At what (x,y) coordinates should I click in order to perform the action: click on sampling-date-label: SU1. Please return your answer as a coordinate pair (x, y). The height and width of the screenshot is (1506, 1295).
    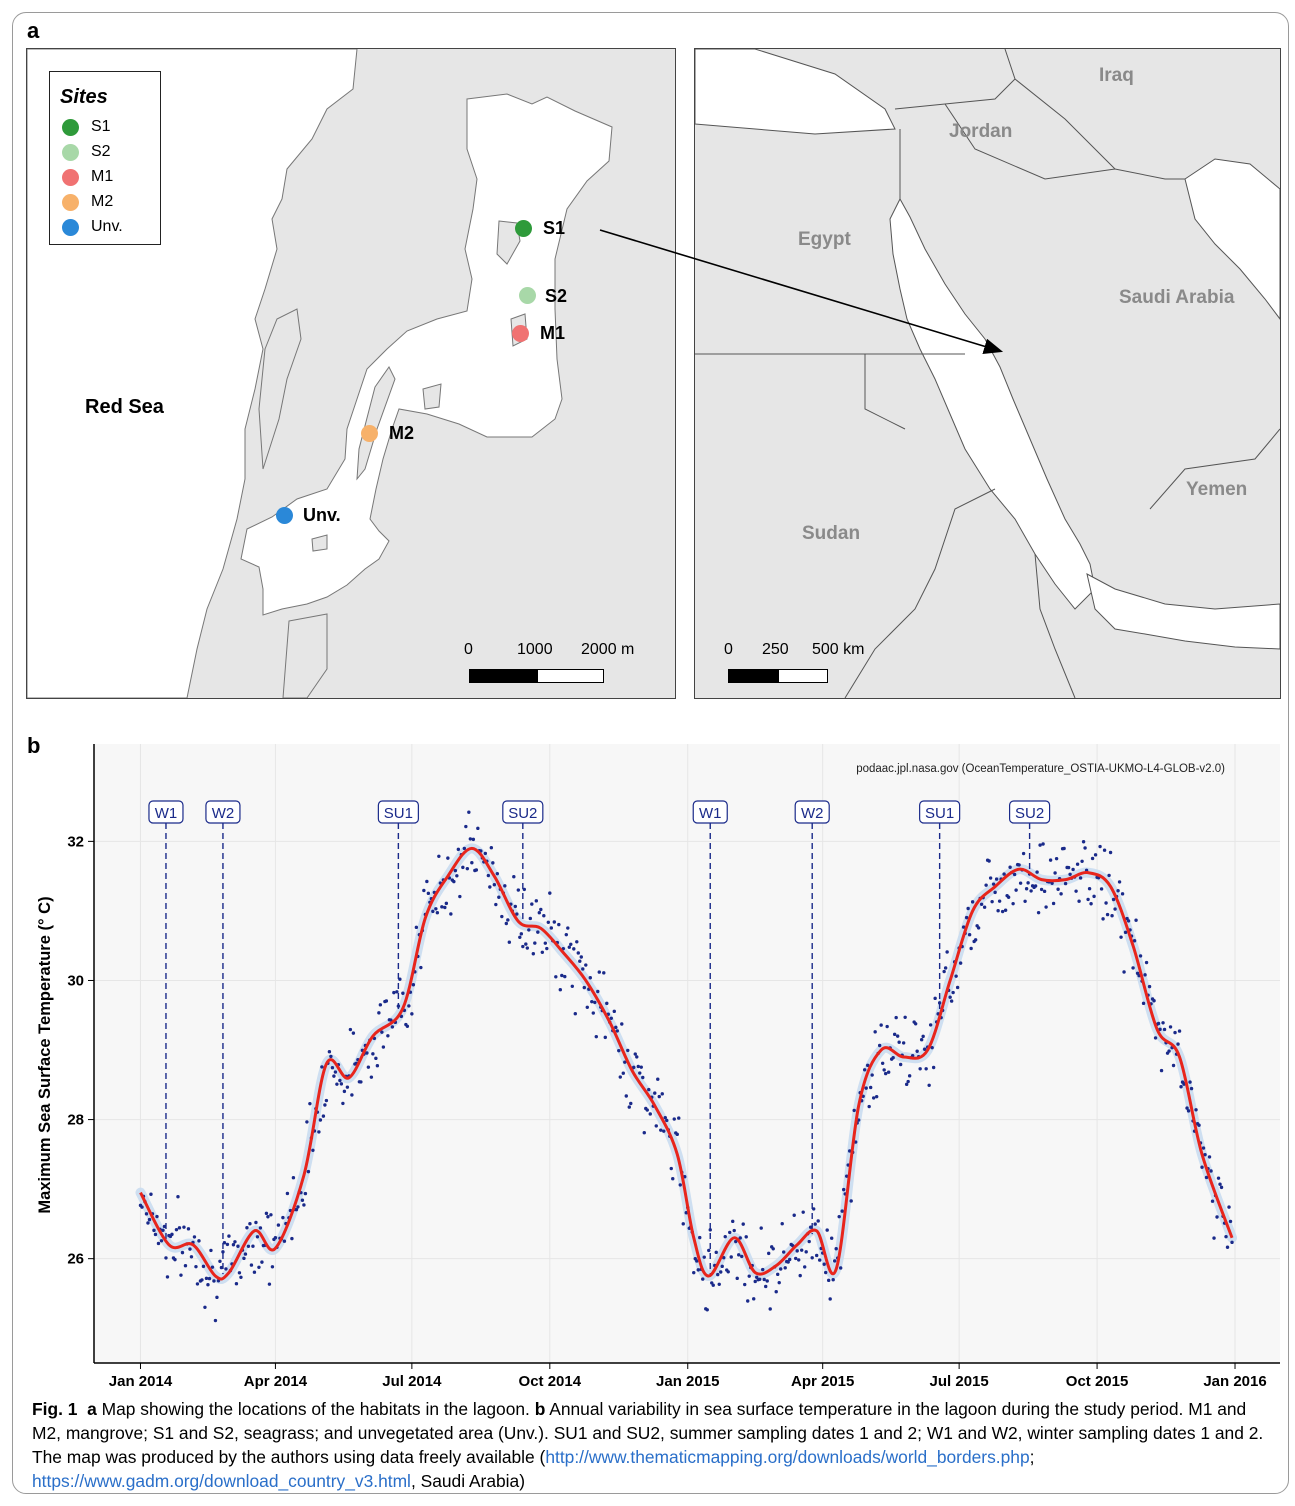
    Looking at the image, I should click on (939, 813).